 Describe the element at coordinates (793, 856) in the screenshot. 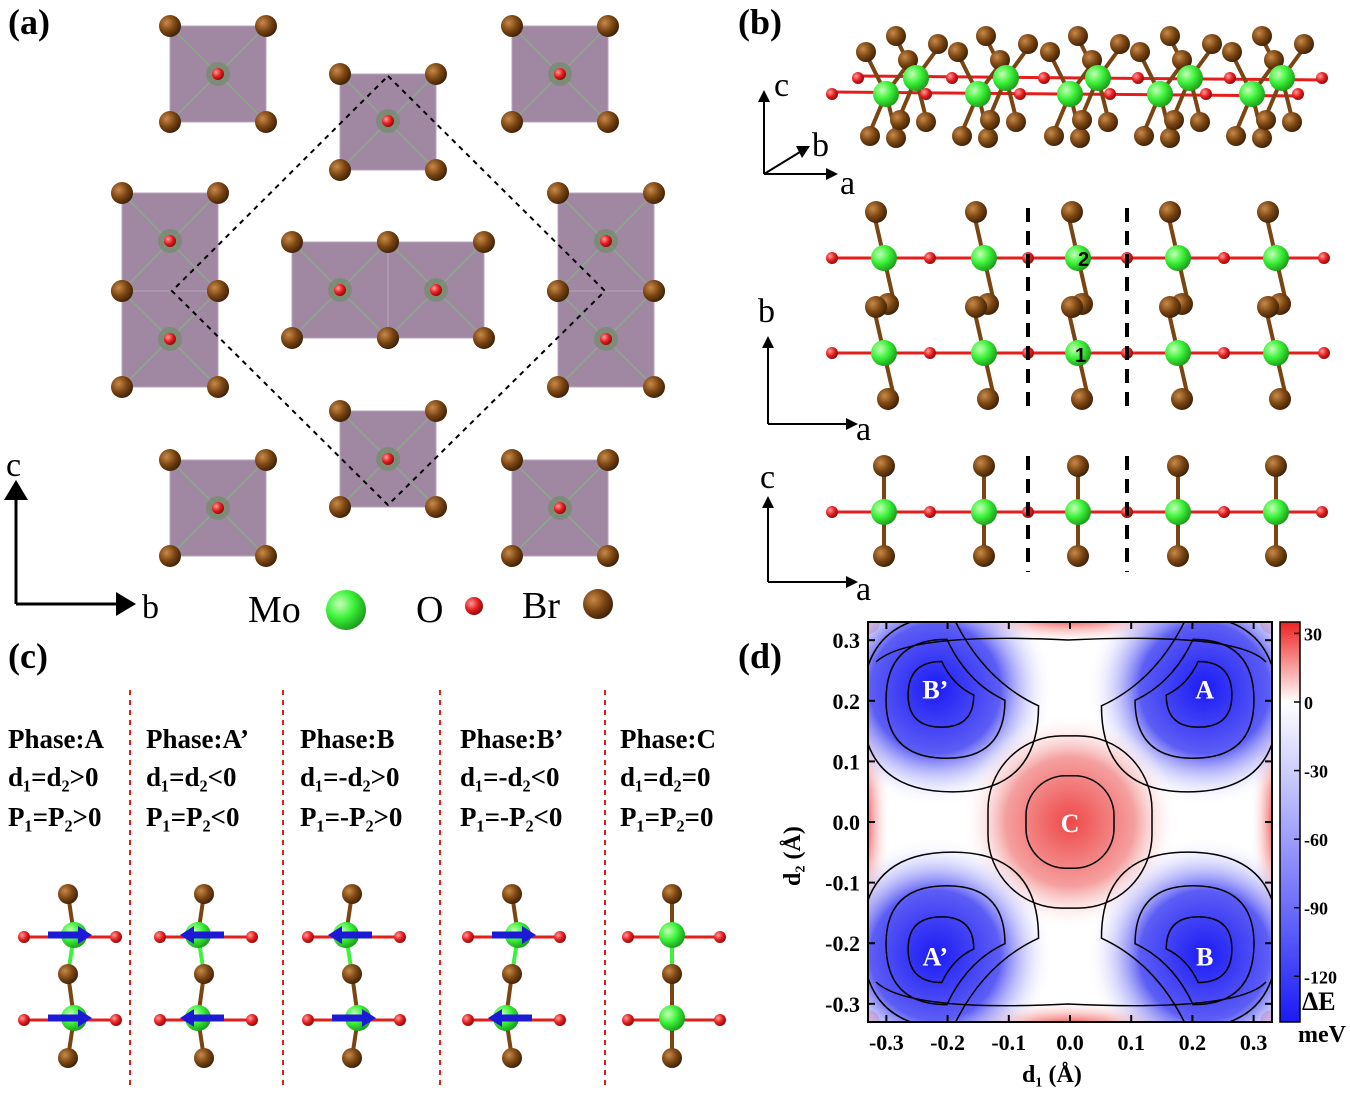

I see `heatmap-ylabel: d₂ (Å)` at that location.